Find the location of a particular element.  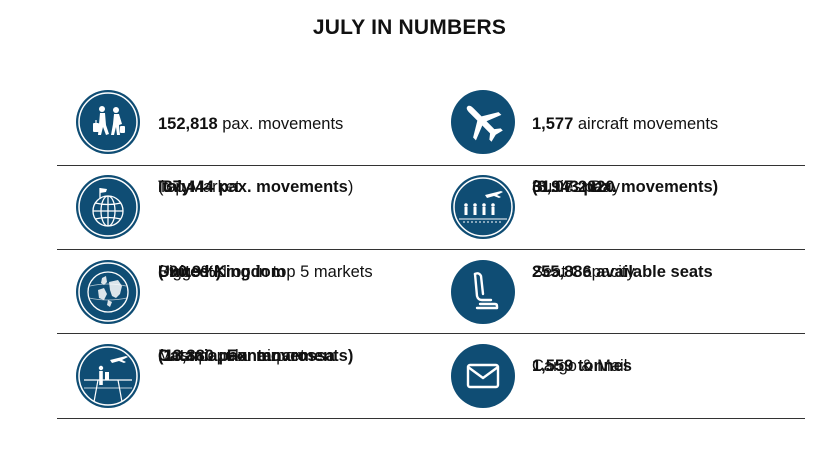

airplane-icon is located at coordinates (483, 122).